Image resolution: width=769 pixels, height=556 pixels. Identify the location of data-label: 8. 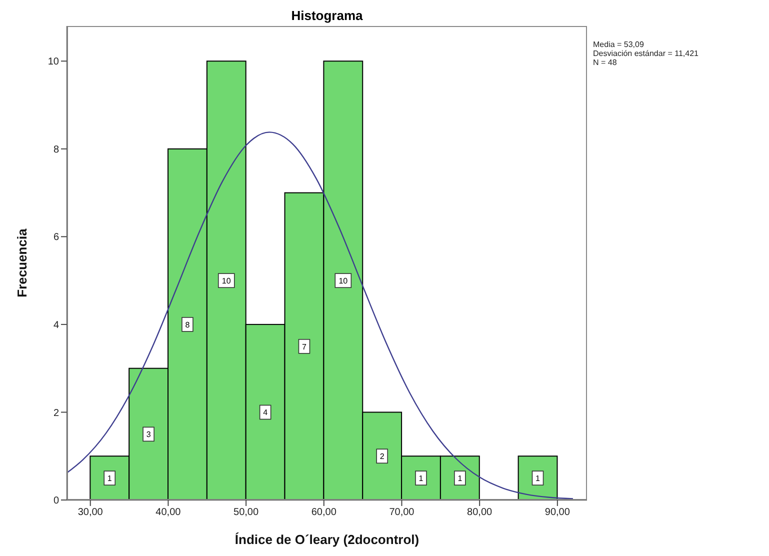
(187, 325).